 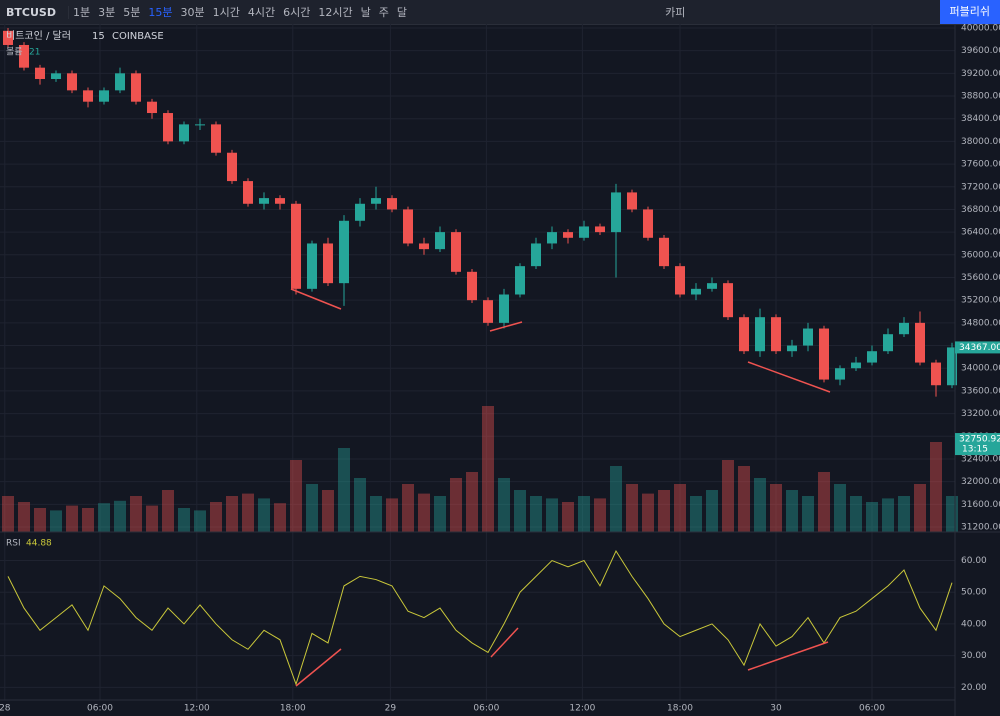 I want to click on x-tick-label: 18:00, so click(x=680, y=709).